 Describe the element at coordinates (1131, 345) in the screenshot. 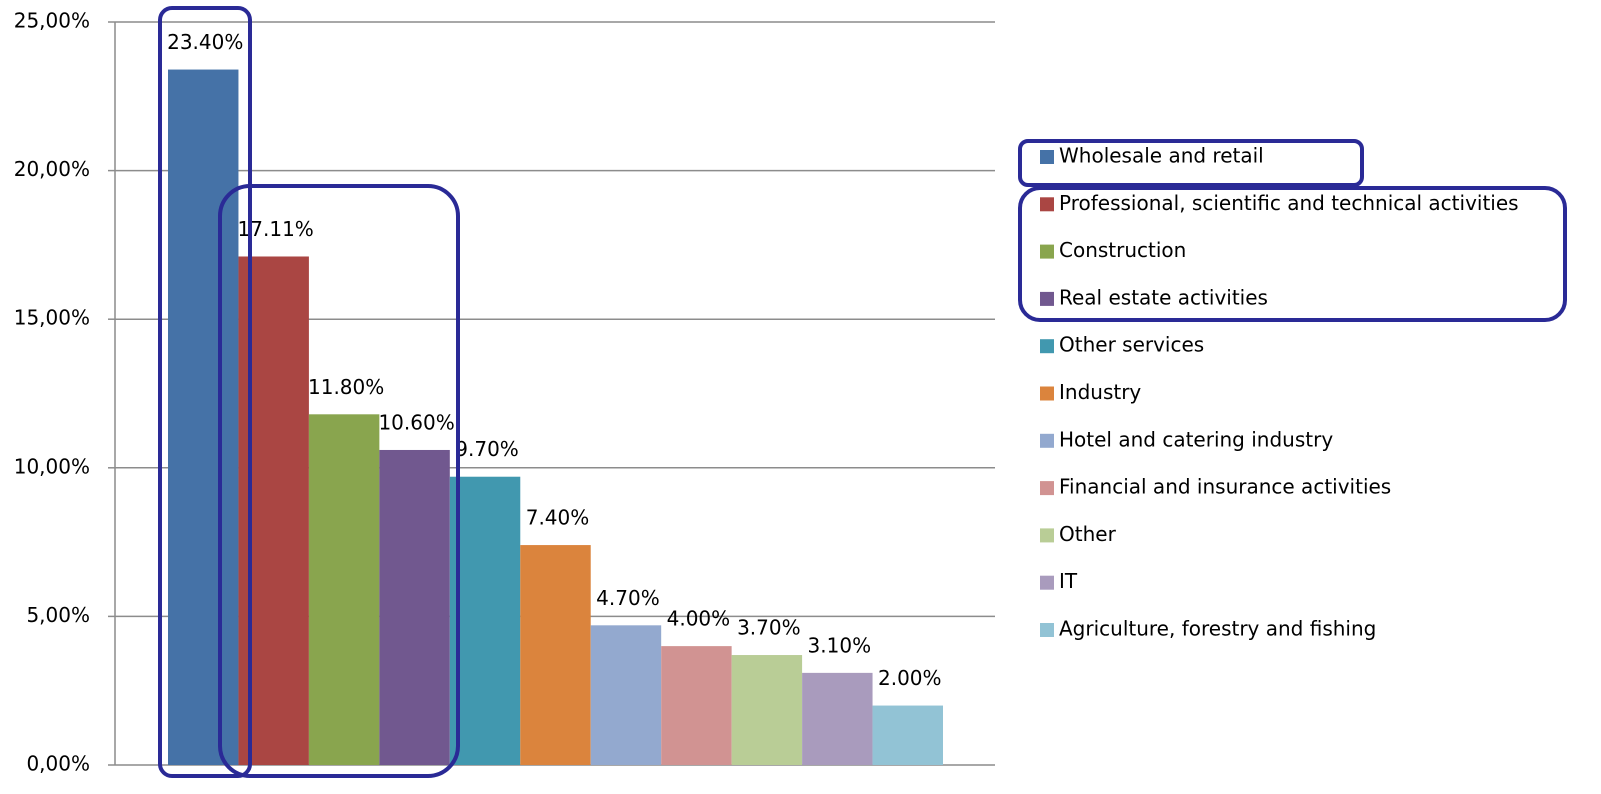

I see `legend-label: Other services` at that location.